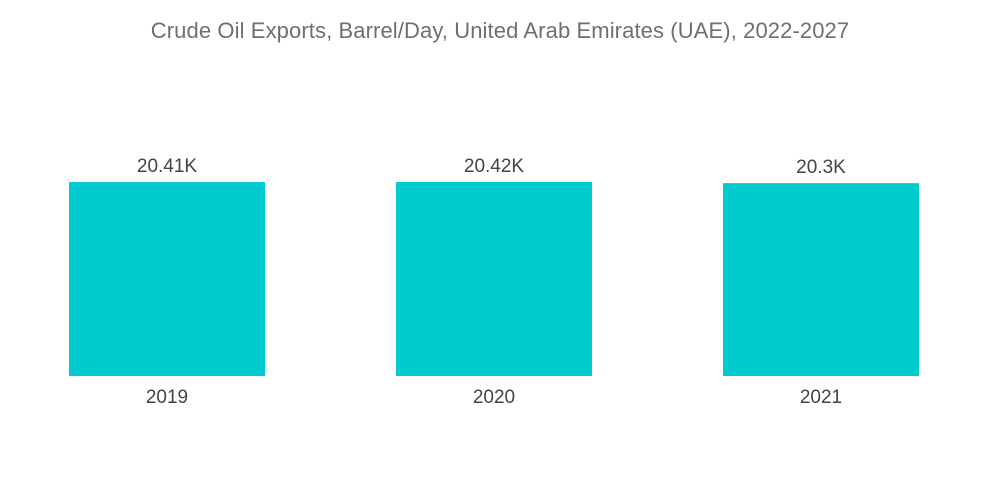 The height and width of the screenshot is (504, 1000). I want to click on bar-2021, so click(821, 279).